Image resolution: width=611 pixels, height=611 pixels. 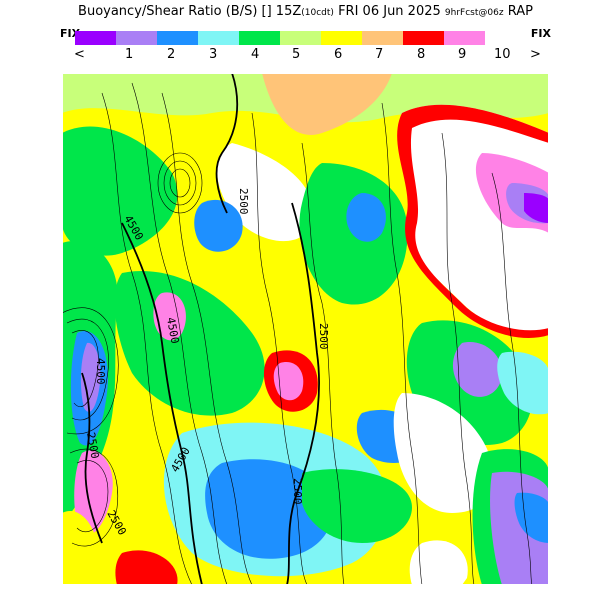 I want to click on legend-tick-label: 7, so click(x=379, y=54).